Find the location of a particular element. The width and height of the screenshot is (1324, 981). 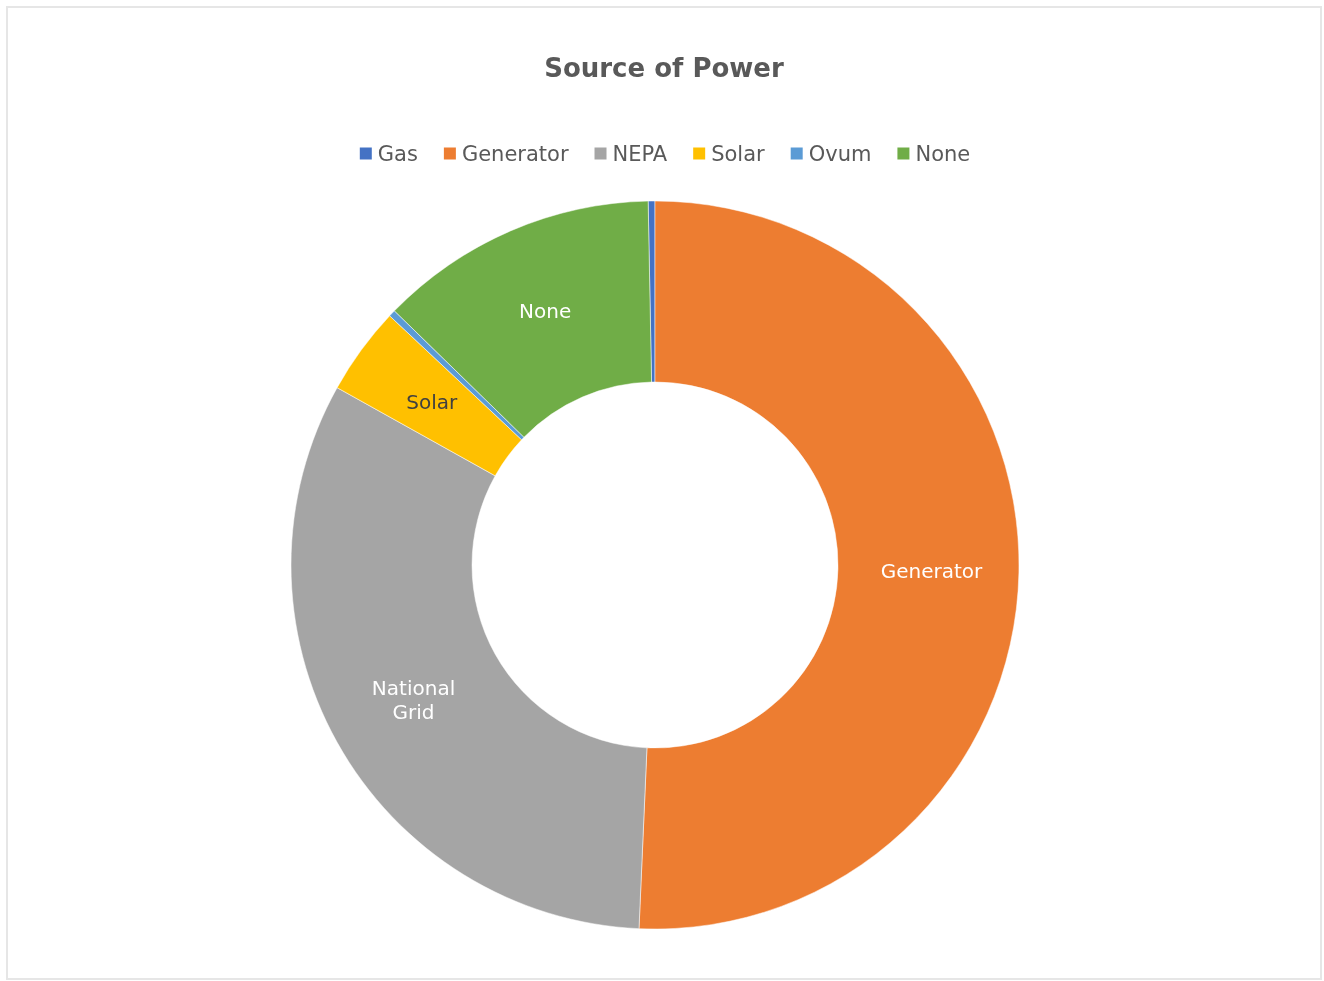

data-label: Generator is located at coordinates (931, 571).